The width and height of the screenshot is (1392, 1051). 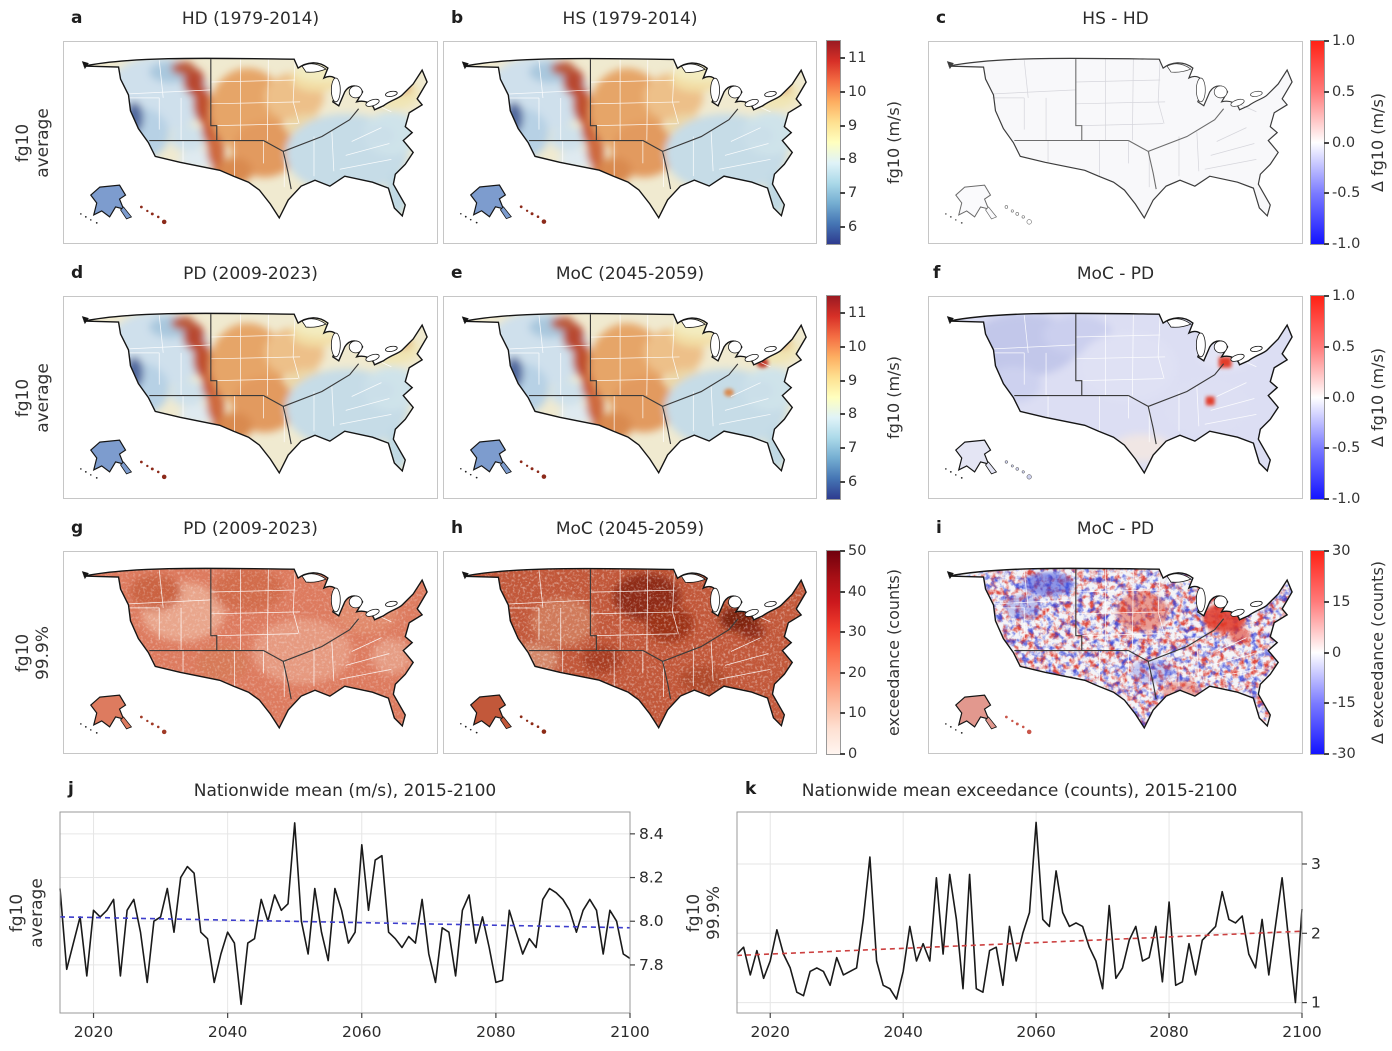 I want to click on us-map-moc-exceedance, so click(x=633, y=650).